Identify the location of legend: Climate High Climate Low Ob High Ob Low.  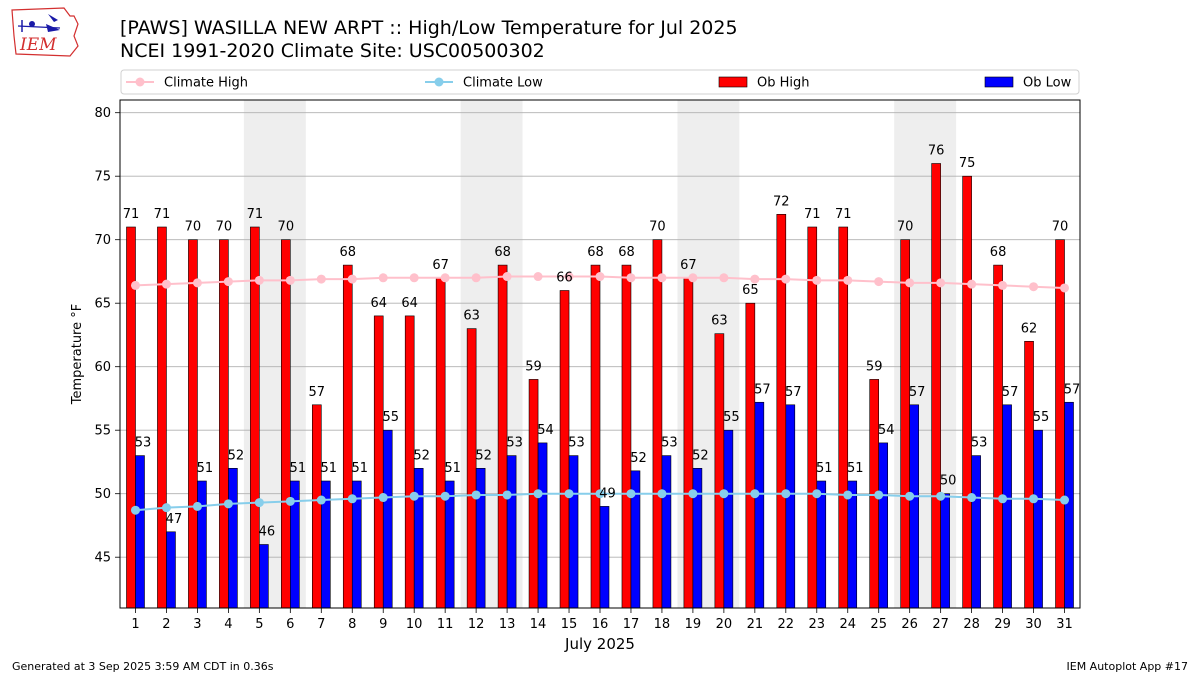
(600, 82).